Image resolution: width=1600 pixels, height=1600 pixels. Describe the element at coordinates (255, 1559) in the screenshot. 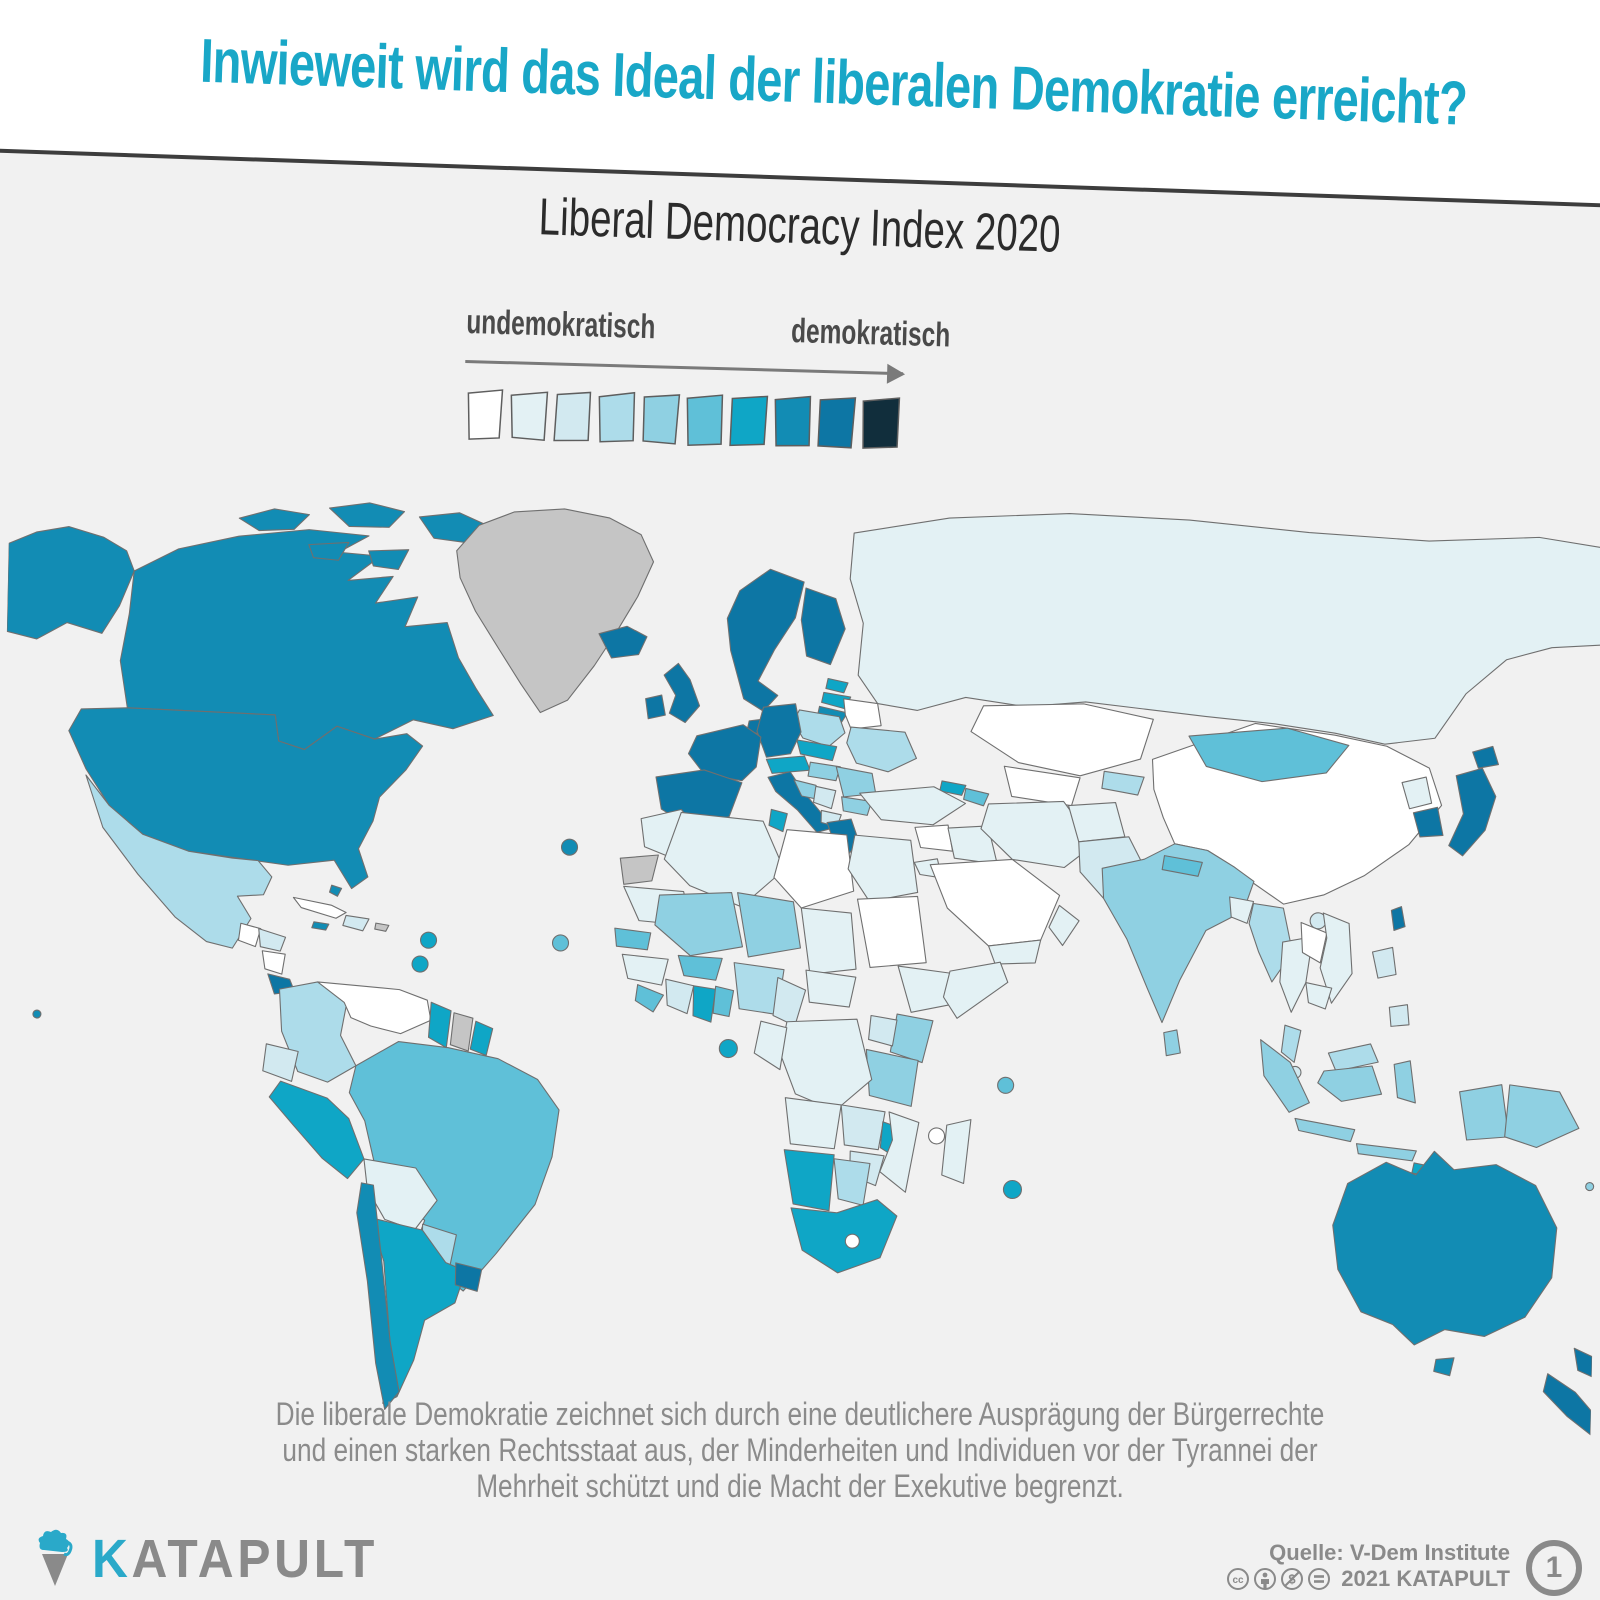

I see `logo-letters-rest: ATAPULT` at that location.